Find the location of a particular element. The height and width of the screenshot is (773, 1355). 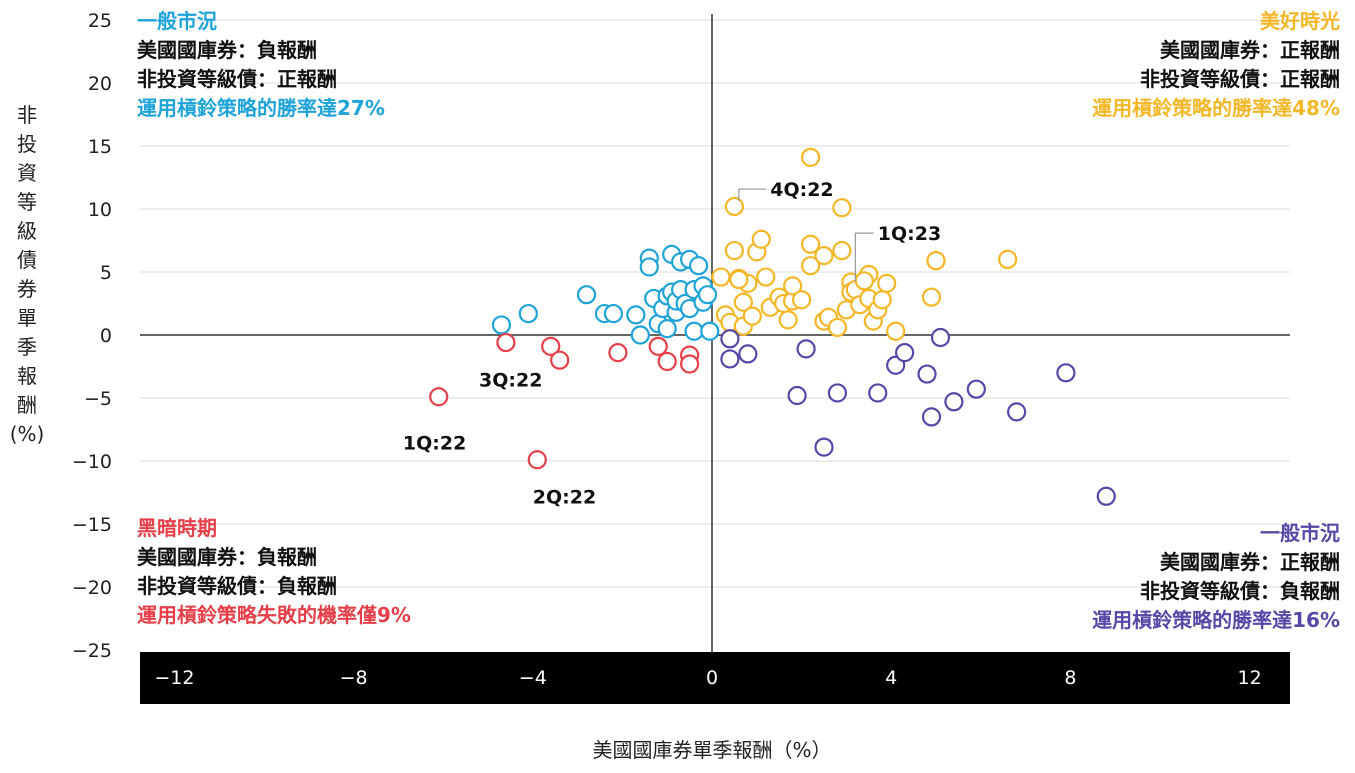

y-axis-title-char: 債 is located at coordinates (27, 260).